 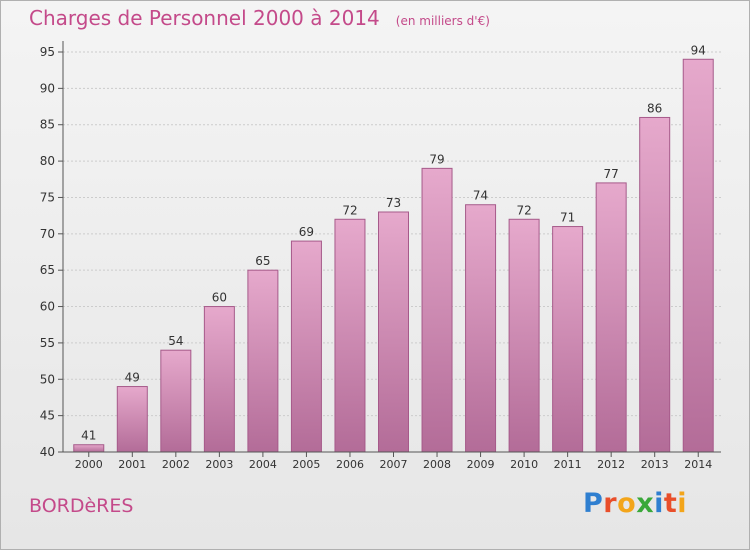 What do you see at coordinates (47, 197) in the screenshot?
I see `y-tick-label: 75` at bounding box center [47, 197].